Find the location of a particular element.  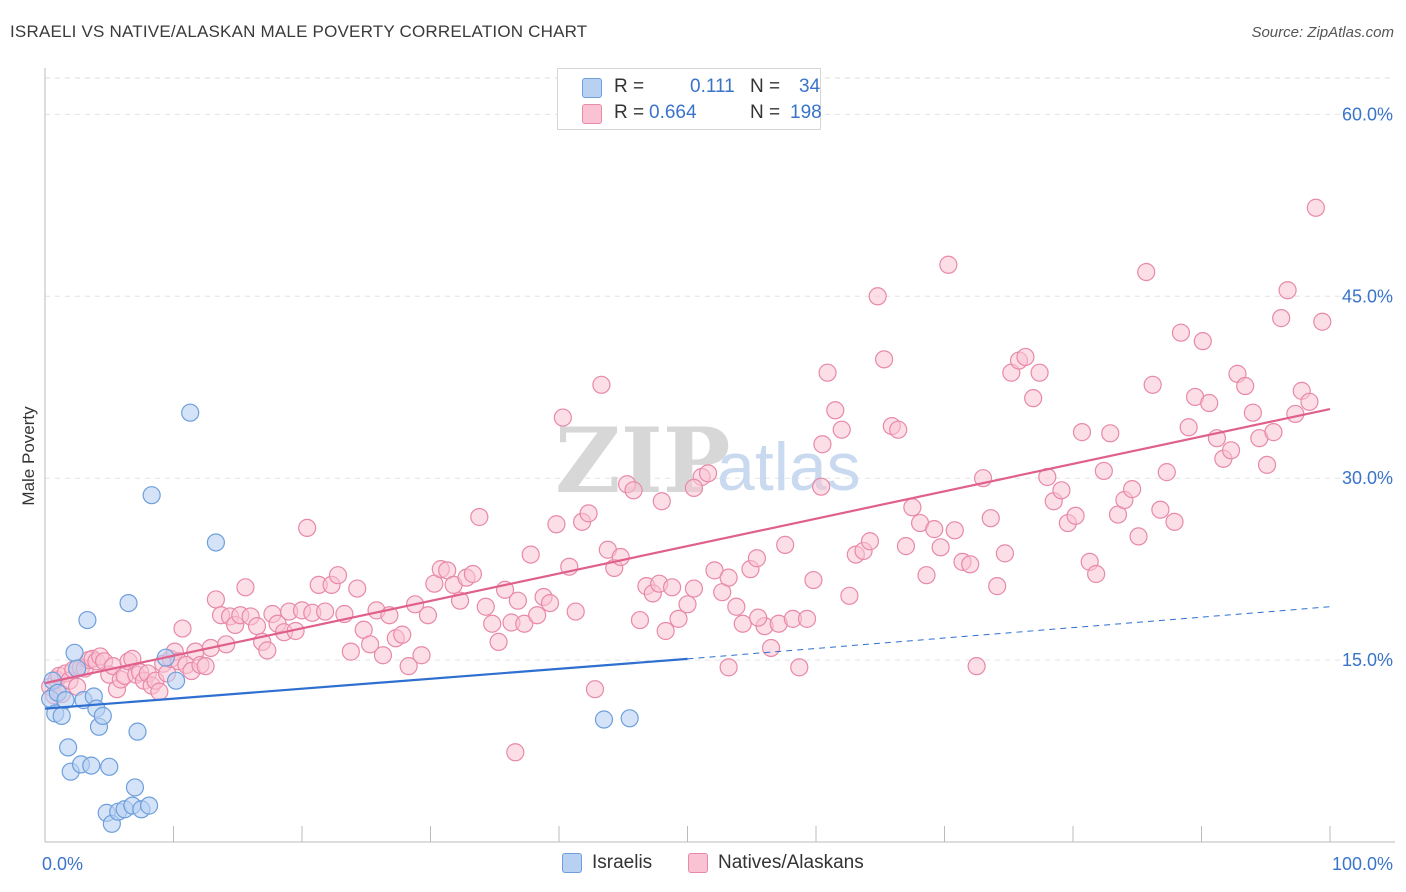

y-axis-label: Male Poverty is located at coordinates (28, 456).